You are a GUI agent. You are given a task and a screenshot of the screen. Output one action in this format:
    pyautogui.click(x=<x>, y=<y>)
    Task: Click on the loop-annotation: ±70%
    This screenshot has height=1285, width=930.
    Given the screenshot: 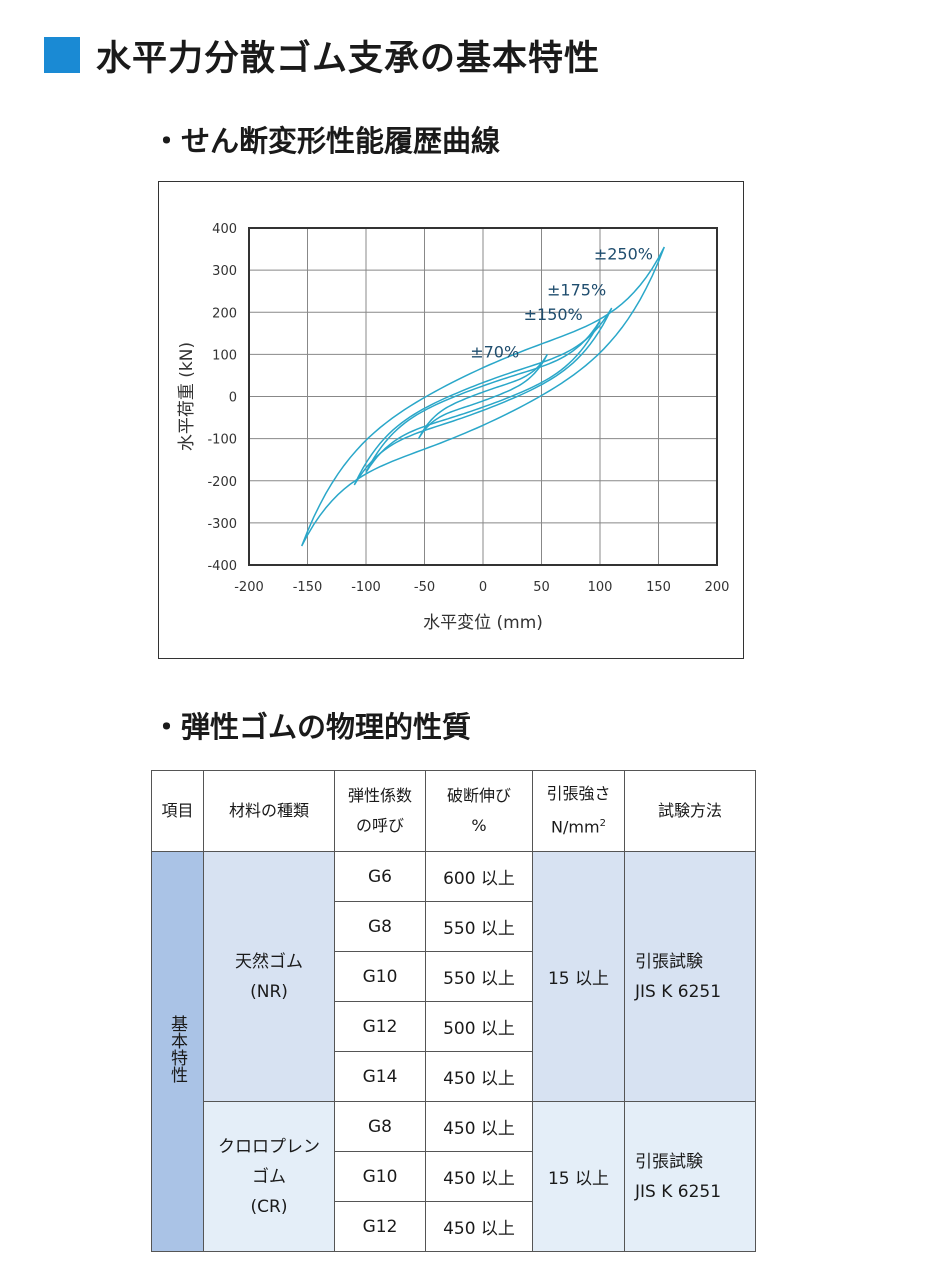 What is the action you would take?
    pyautogui.click(x=494, y=352)
    